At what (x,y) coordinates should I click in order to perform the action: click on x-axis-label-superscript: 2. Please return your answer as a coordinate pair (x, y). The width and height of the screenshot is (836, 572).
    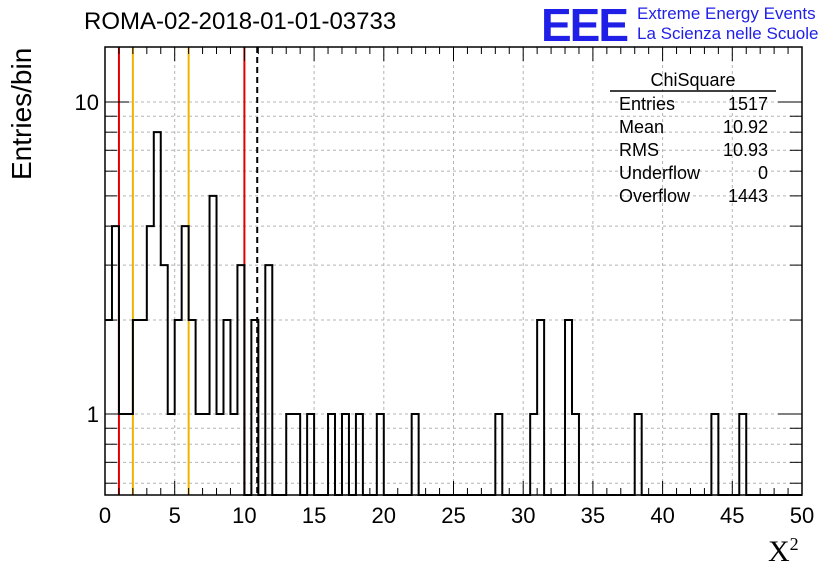
    Looking at the image, I should click on (794, 544).